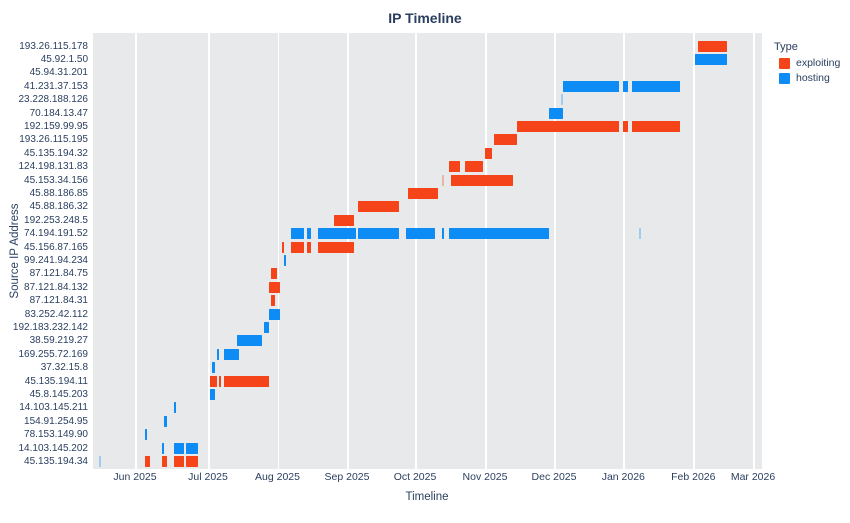  What do you see at coordinates (53, 448) in the screenshot?
I see `y-tick-label: 14.103.145.202` at bounding box center [53, 448].